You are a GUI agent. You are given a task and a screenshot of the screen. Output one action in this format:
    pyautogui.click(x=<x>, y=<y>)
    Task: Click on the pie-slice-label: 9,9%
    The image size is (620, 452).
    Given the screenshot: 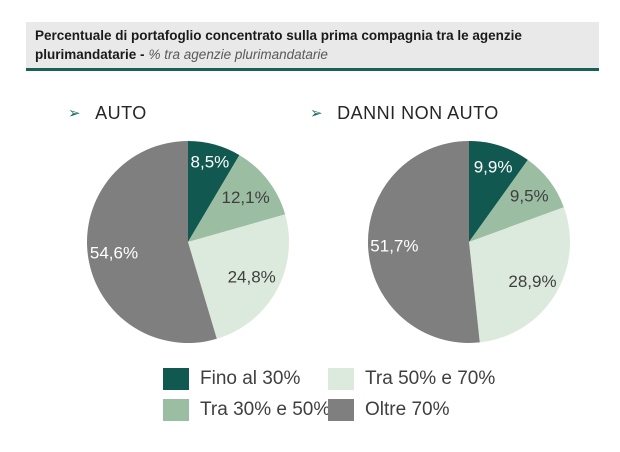 What is the action you would take?
    pyautogui.click(x=493, y=167)
    